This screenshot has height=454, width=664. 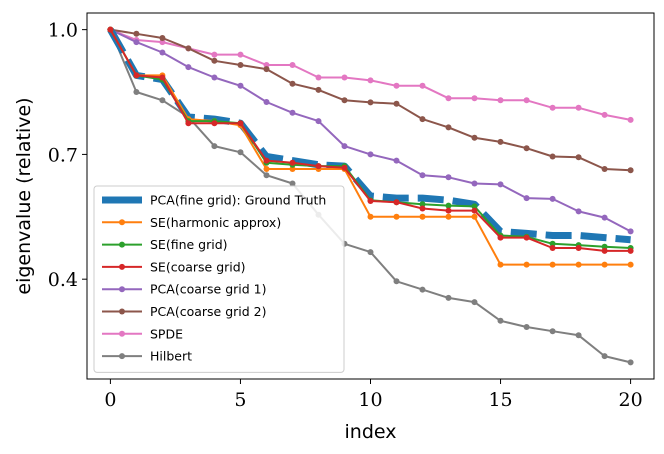 What do you see at coordinates (174, 266) in the screenshot?
I see `legend-entry: SE(coarse grid)` at bounding box center [174, 266].